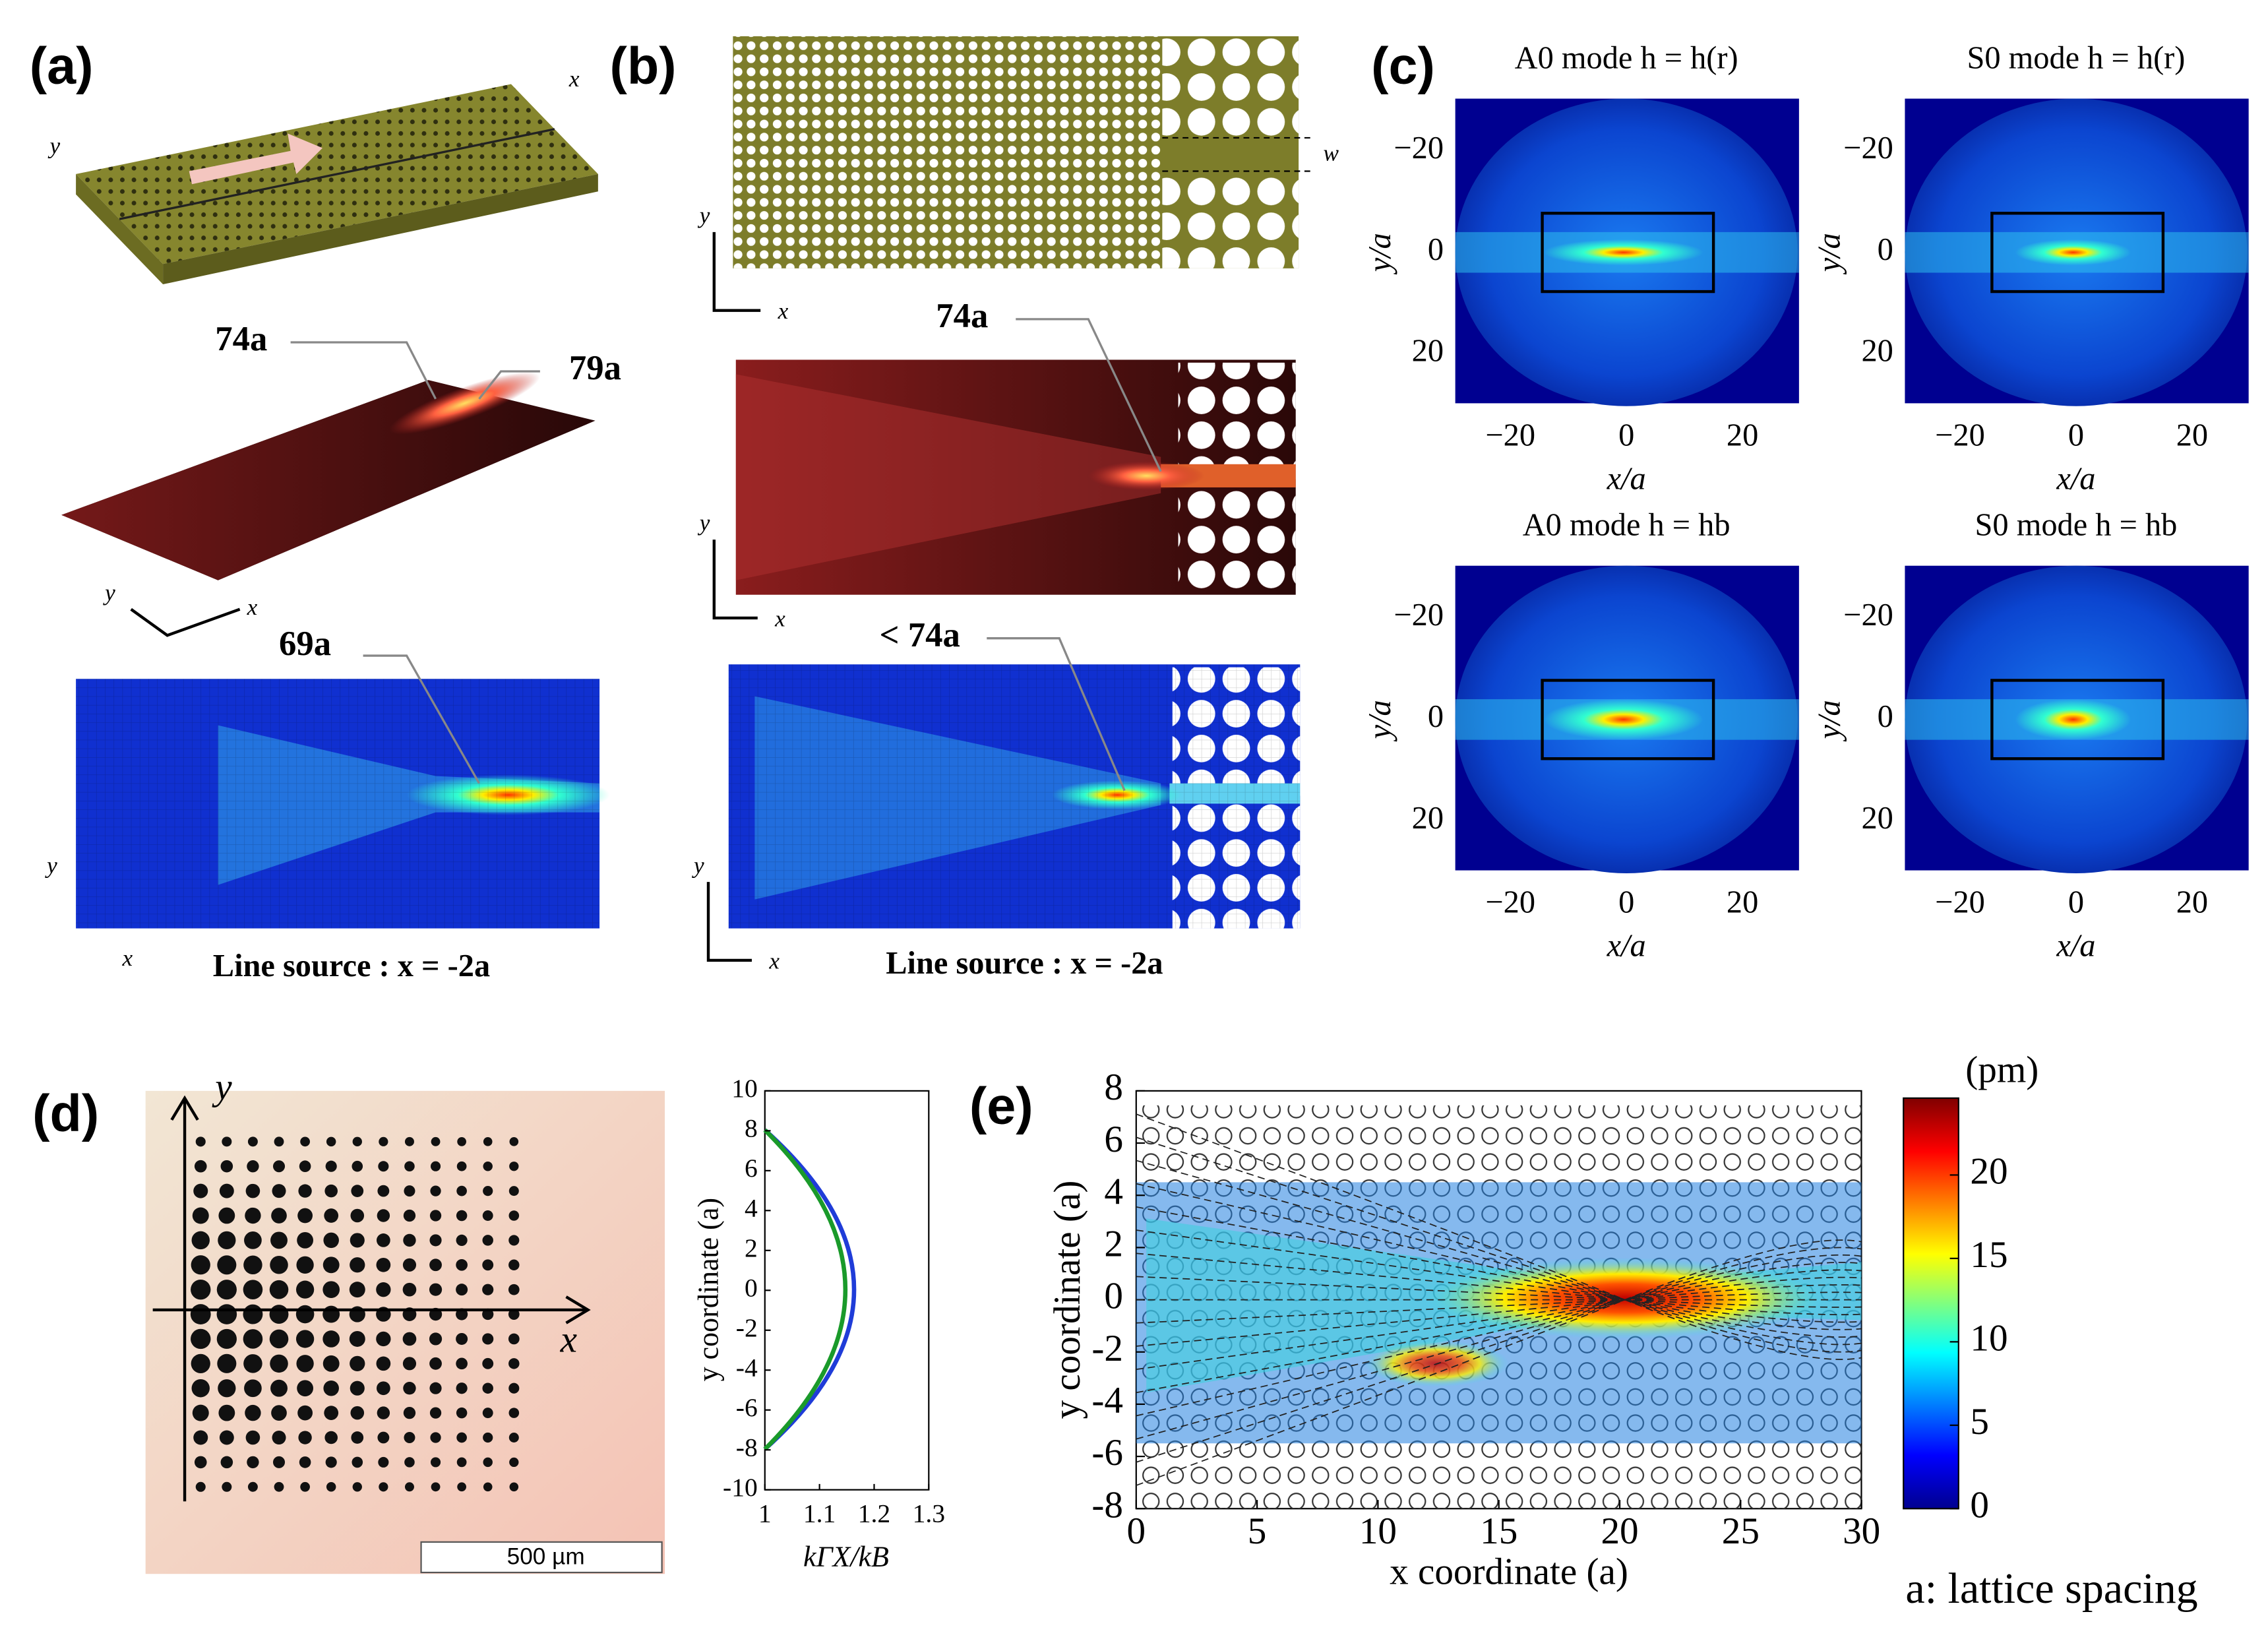 The width and height of the screenshot is (2268, 1645). Describe the element at coordinates (1498, 1531) in the screenshot. I see `x-tick-label: 15` at that location.